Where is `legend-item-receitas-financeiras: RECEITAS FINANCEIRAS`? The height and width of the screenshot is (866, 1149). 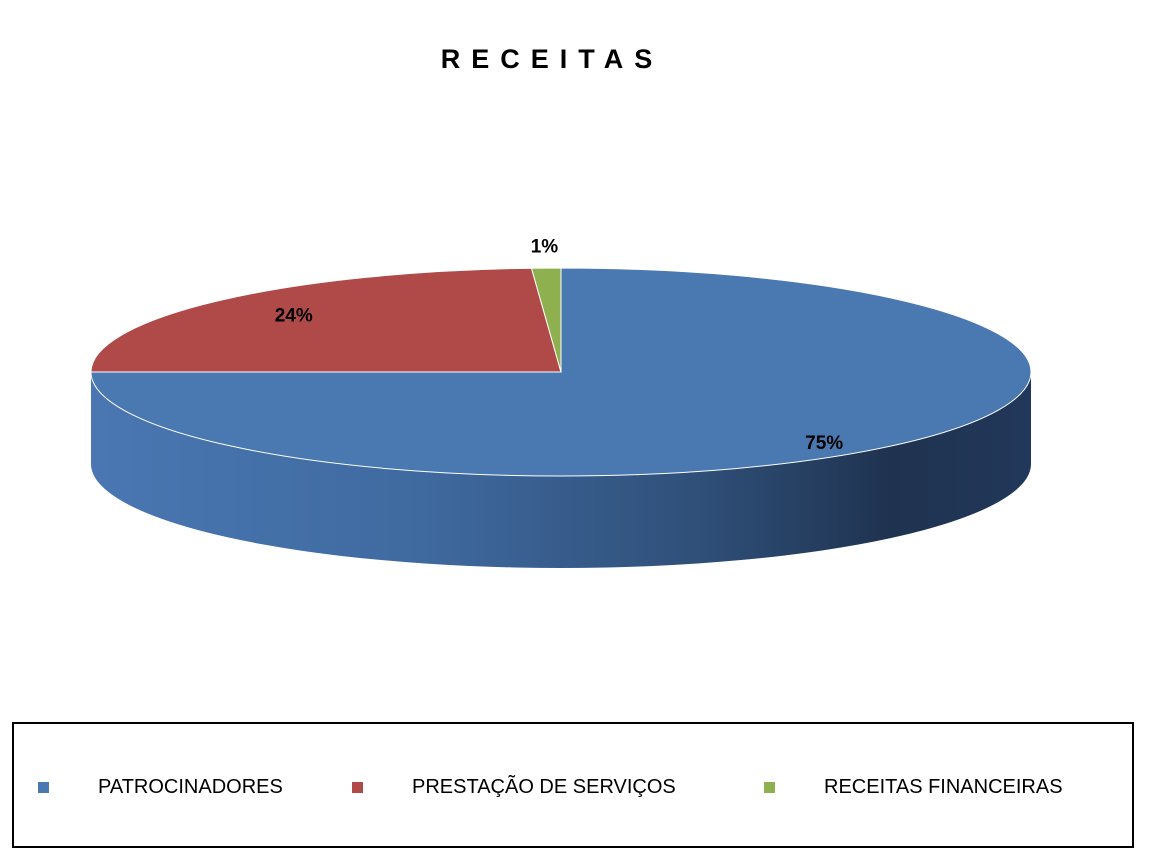
legend-item-receitas-financeiras: RECEITAS FINANCEIRAS is located at coordinates (913, 787).